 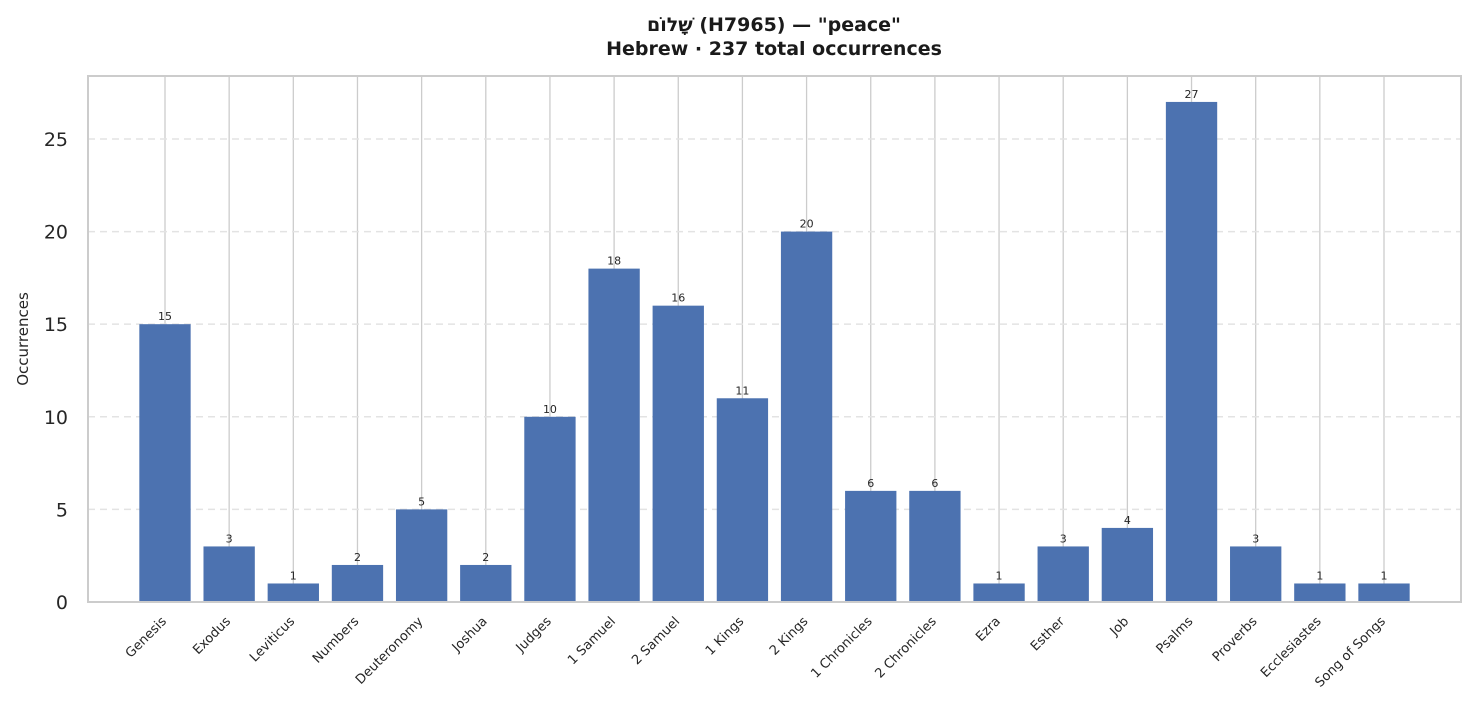 I want to click on bar-1-chronicles, so click(x=871, y=546).